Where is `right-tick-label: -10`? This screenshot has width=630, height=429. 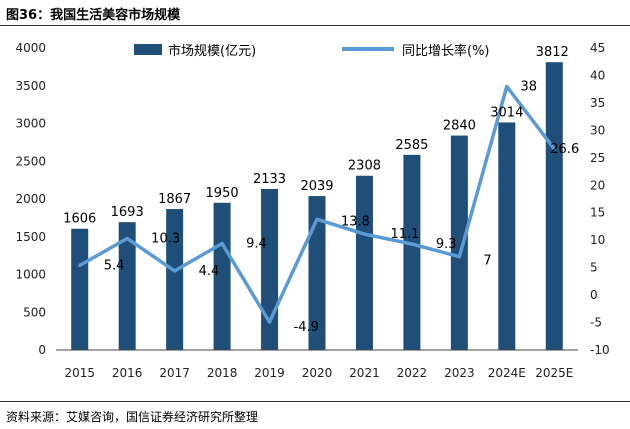 right-tick-label: -10 is located at coordinates (600, 350).